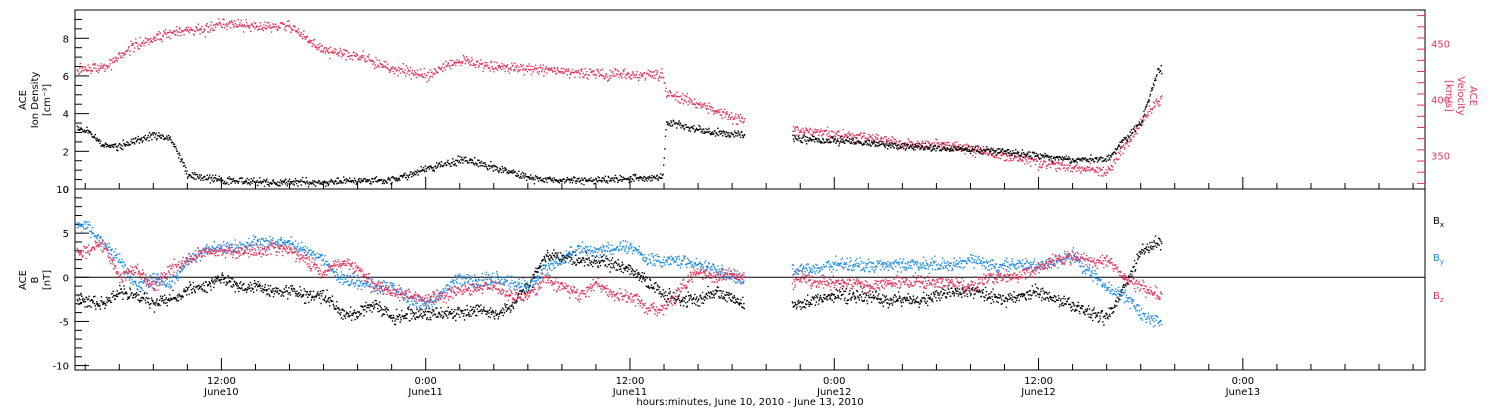 This screenshot has width=1500, height=410. Describe the element at coordinates (1440, 156) in the screenshot. I see `velocity-tick-label: 350` at that location.